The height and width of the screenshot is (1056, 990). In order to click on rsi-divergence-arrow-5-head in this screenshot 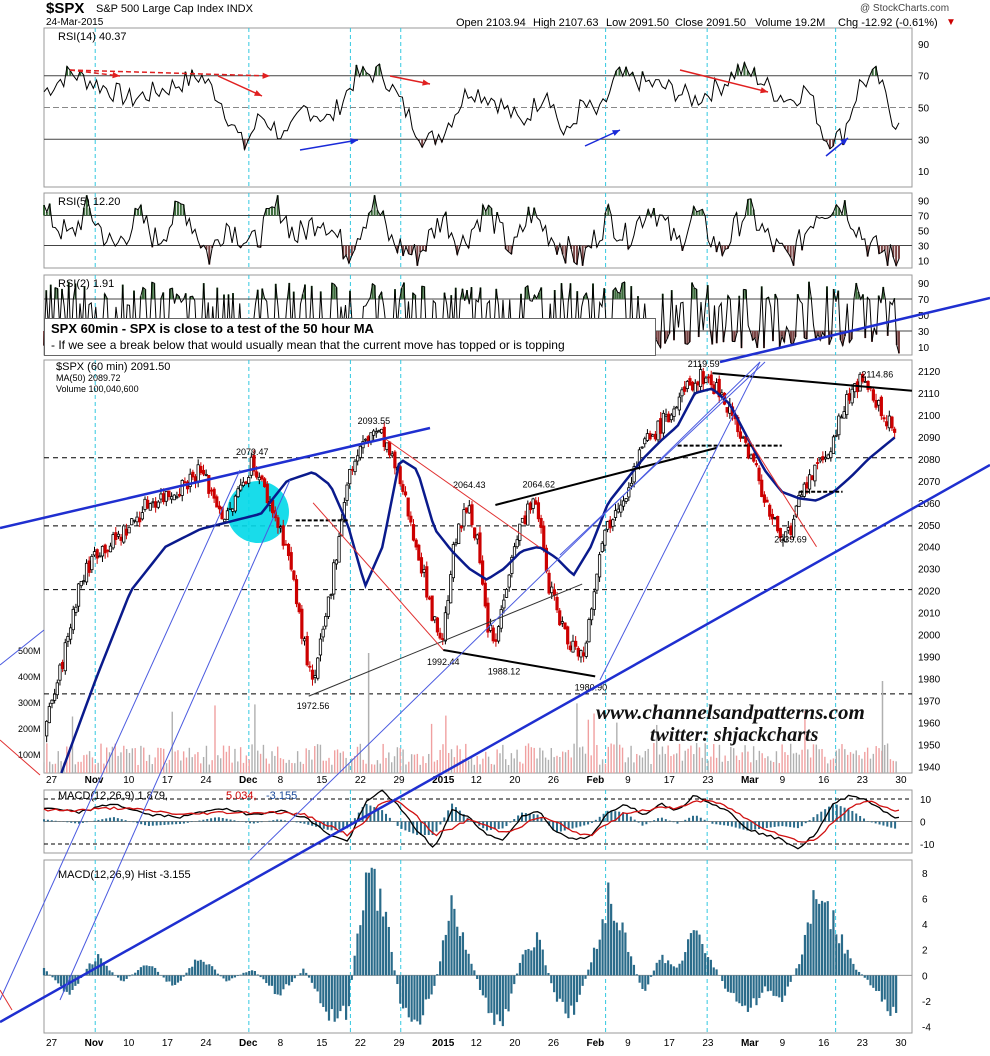, I will do `click(764, 90)`.